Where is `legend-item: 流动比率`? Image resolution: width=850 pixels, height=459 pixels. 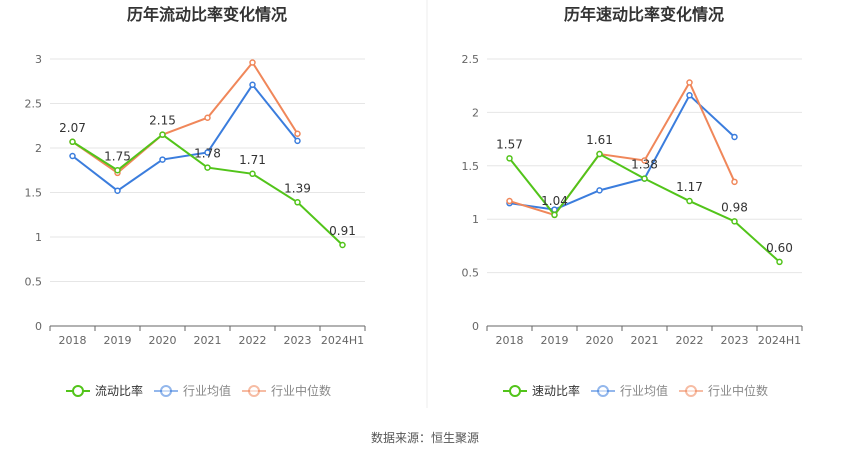 legend-item: 流动比率 is located at coordinates (104, 390).